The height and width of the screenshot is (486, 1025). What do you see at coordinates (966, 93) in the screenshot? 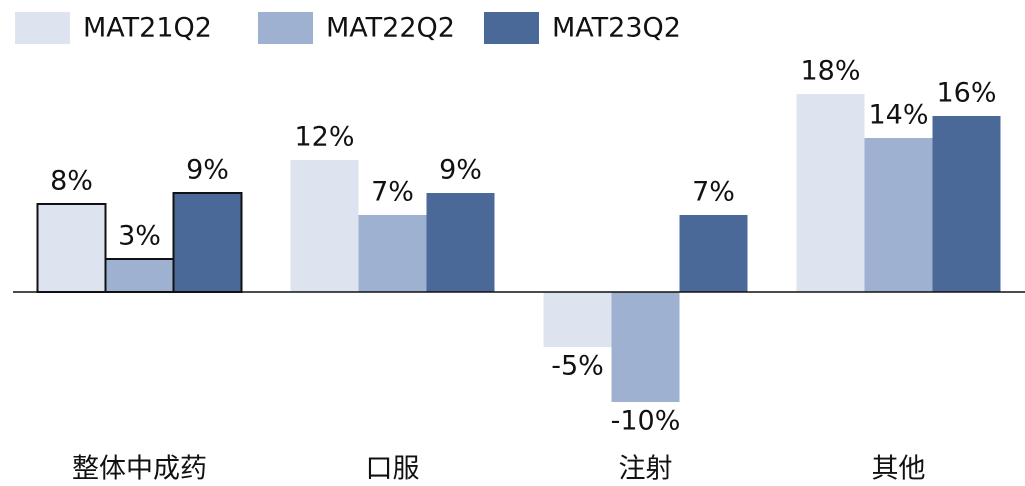
I see `value-label: 16%` at bounding box center [966, 93].